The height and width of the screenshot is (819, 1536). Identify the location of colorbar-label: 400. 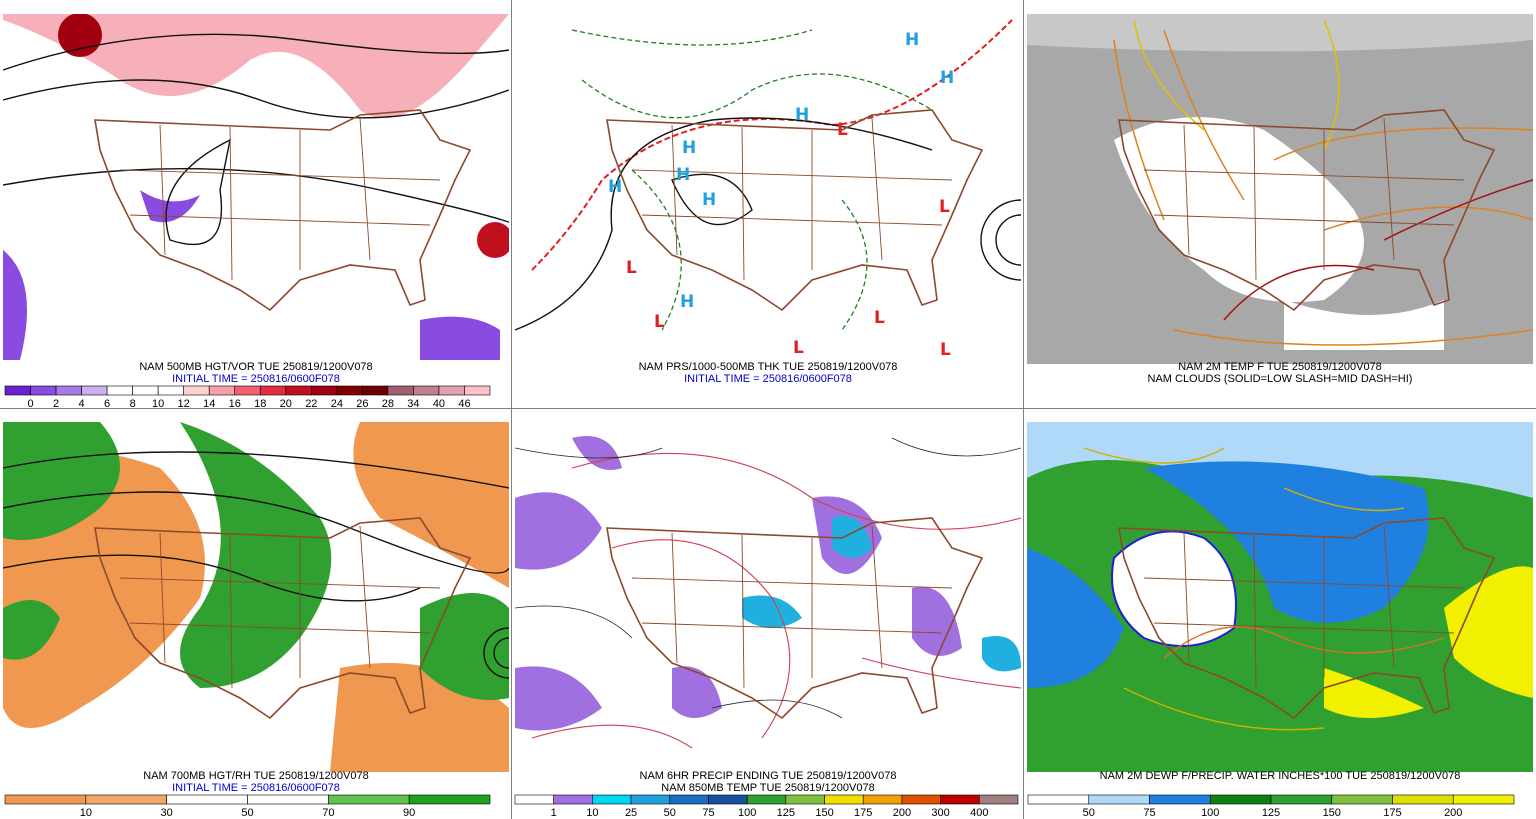
(979, 813).